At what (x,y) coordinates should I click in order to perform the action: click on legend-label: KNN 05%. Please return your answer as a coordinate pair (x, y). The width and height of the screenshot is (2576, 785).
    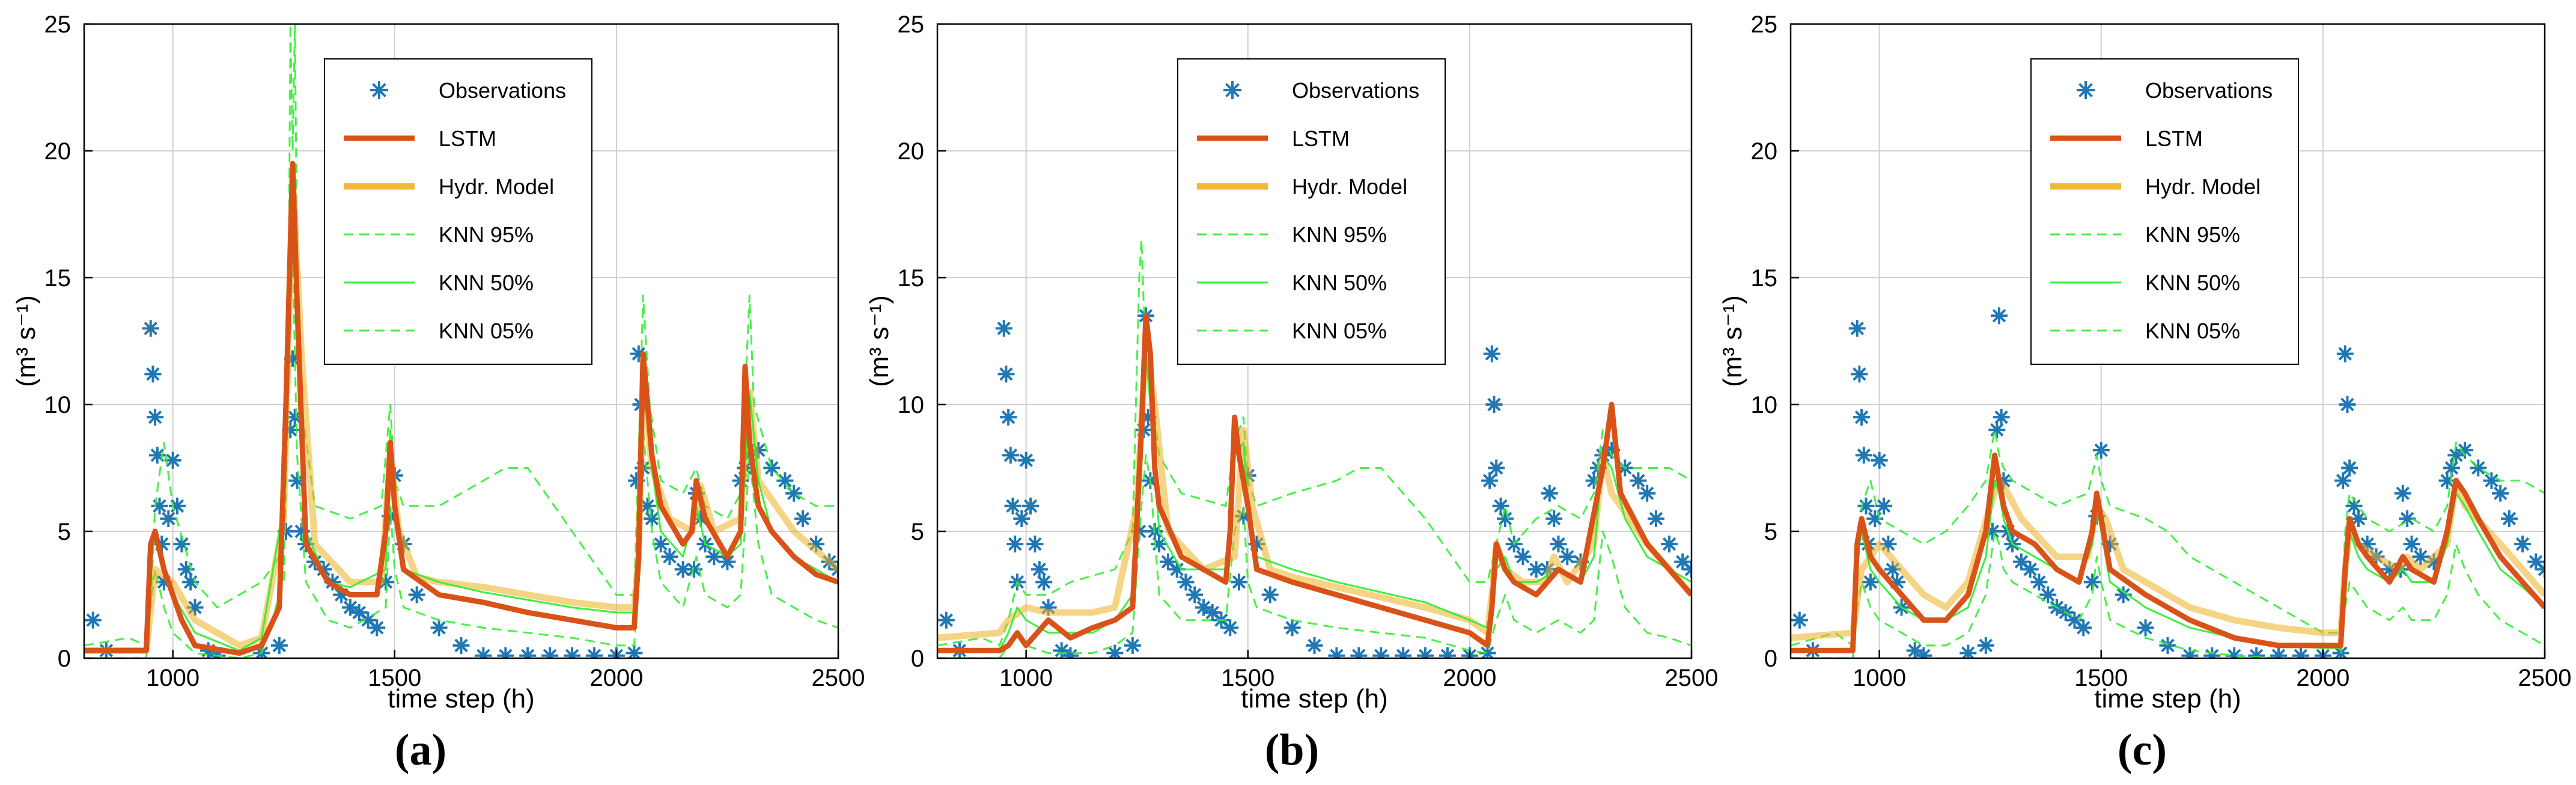
    Looking at the image, I should click on (1339, 331).